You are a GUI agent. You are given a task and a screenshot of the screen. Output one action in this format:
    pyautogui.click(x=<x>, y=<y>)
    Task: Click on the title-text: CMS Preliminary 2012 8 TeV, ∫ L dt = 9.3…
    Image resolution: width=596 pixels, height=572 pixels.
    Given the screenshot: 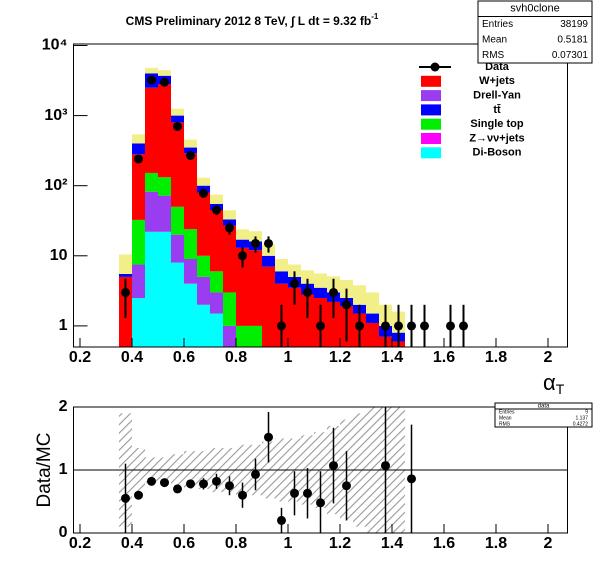 What is the action you would take?
    pyautogui.click(x=249, y=21)
    